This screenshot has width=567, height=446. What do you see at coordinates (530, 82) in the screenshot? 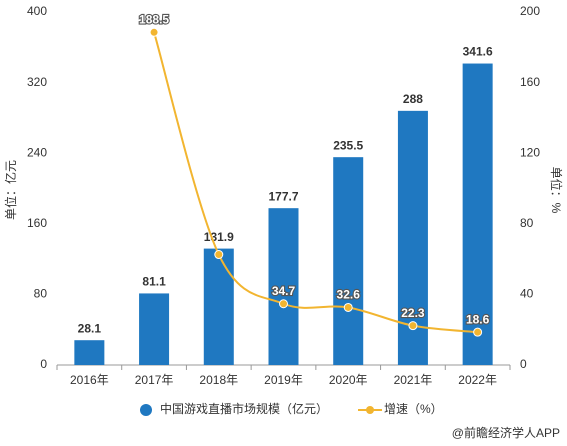
I see `y2-tick-label: 160` at bounding box center [530, 82].